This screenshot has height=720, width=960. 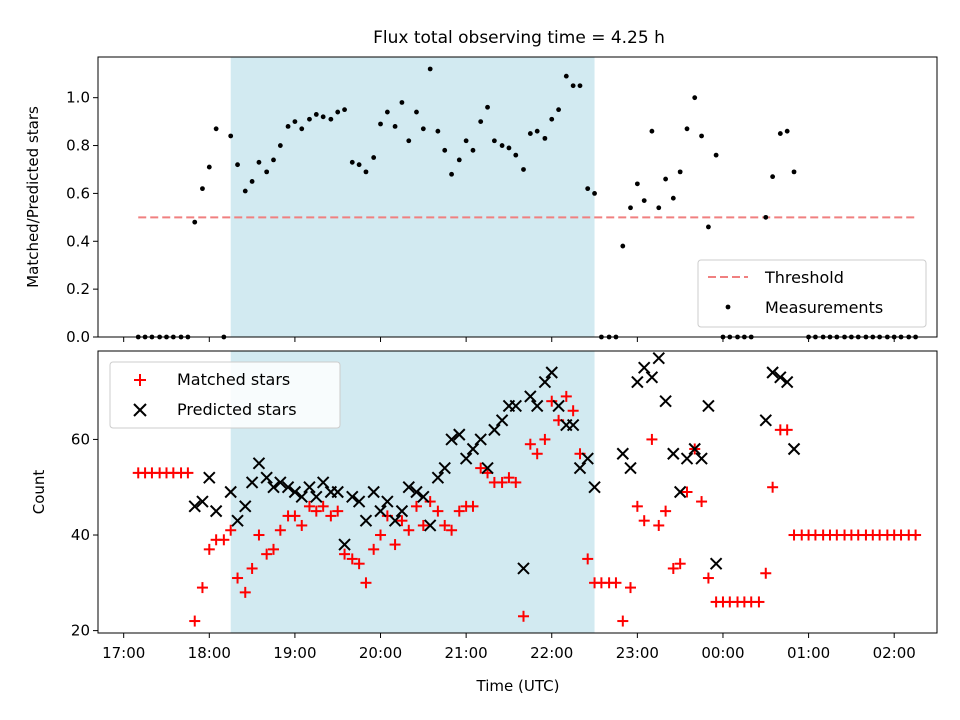 What do you see at coordinates (728, 307) in the screenshot?
I see `legend-measurement-swatch` at bounding box center [728, 307].